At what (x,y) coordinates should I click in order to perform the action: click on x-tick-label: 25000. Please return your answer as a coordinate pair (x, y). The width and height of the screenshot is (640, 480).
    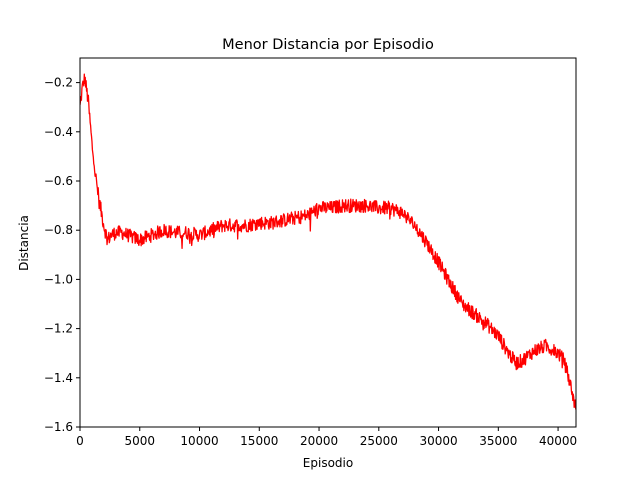
    Looking at the image, I should click on (379, 441).